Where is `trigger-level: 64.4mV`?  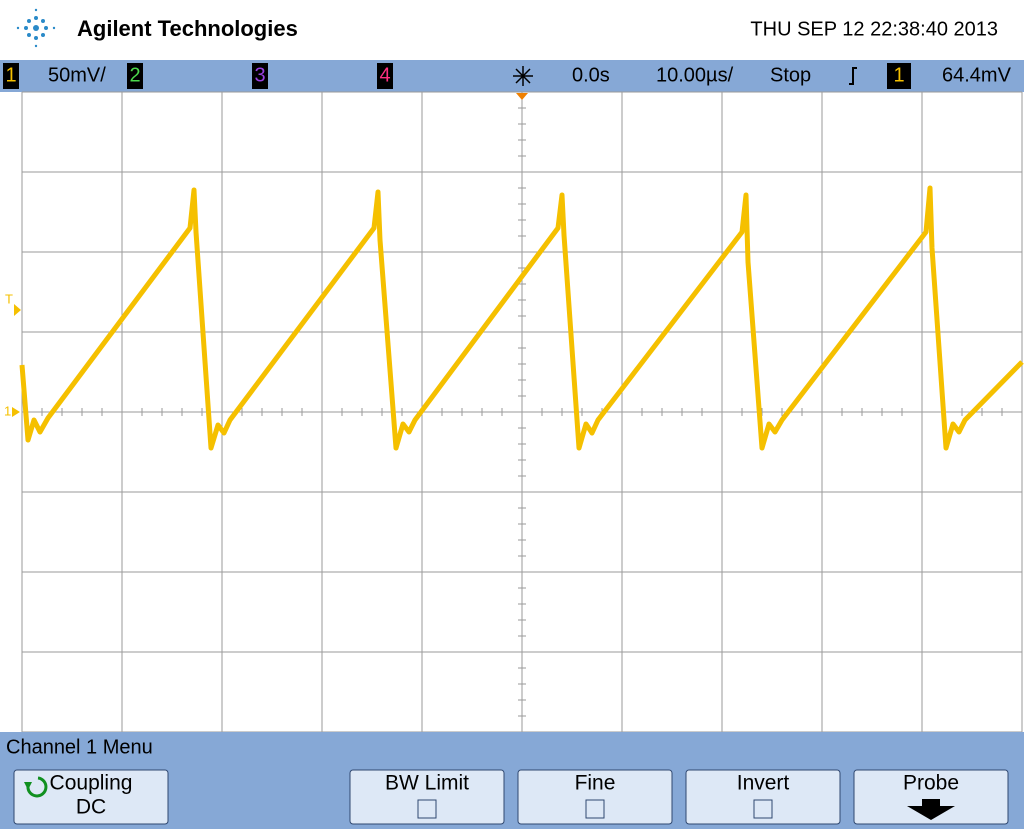 trigger-level: 64.4mV is located at coordinates (977, 75).